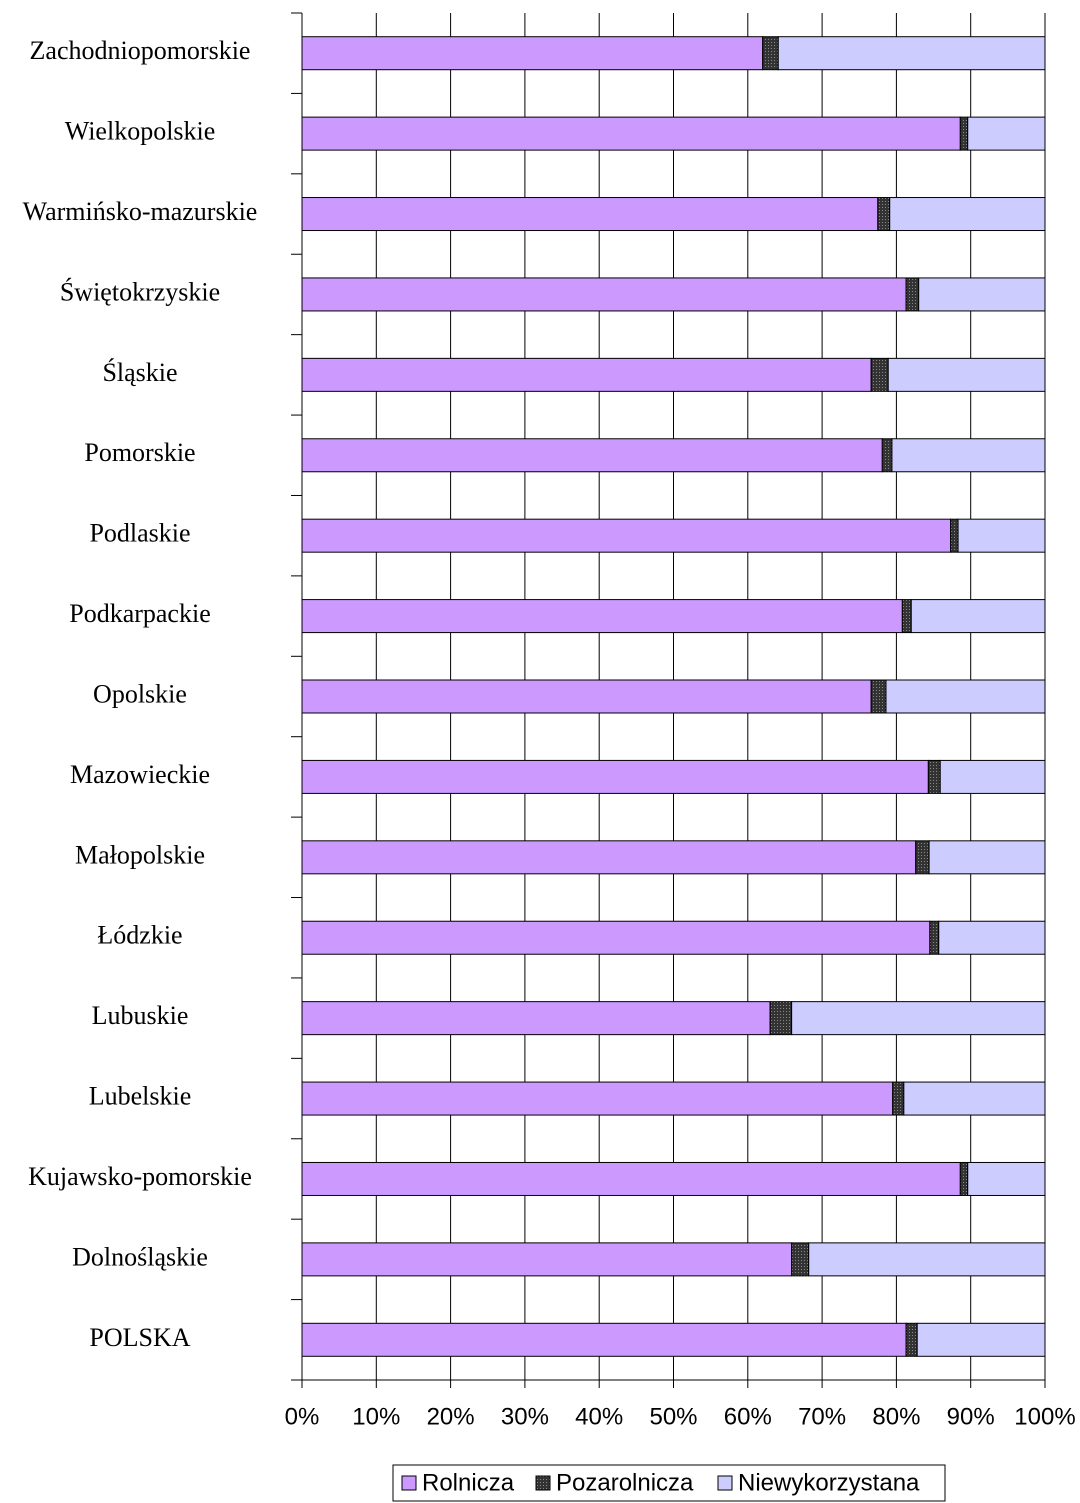  What do you see at coordinates (140, 291) in the screenshot?
I see `y-tick-label: Świętokrzyskie` at bounding box center [140, 291].